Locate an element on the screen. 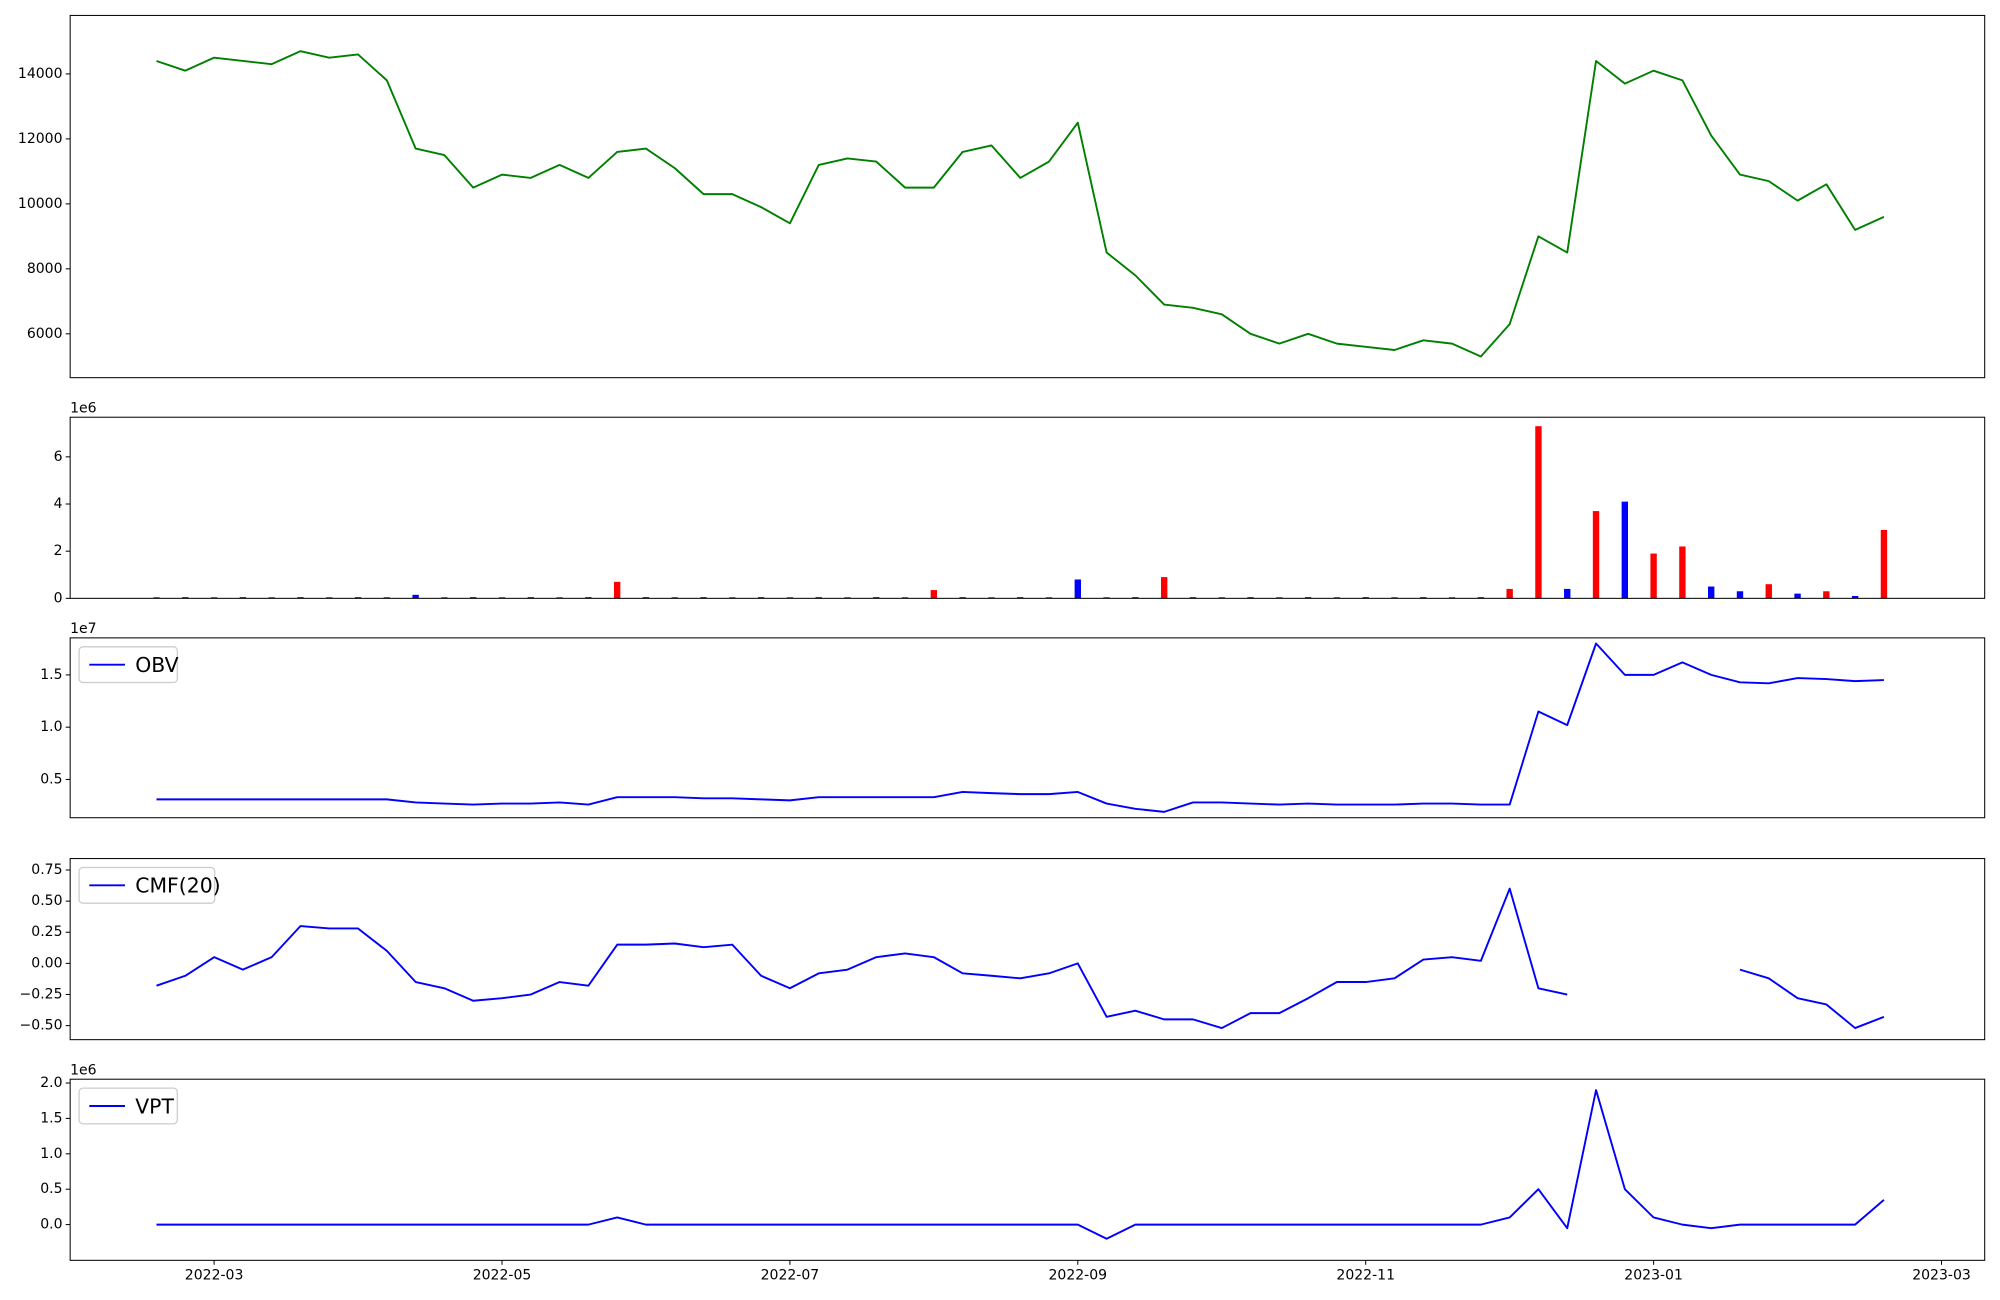 The width and height of the screenshot is (2000, 1300). x-tick-label: 2022-05 is located at coordinates (502, 1276).